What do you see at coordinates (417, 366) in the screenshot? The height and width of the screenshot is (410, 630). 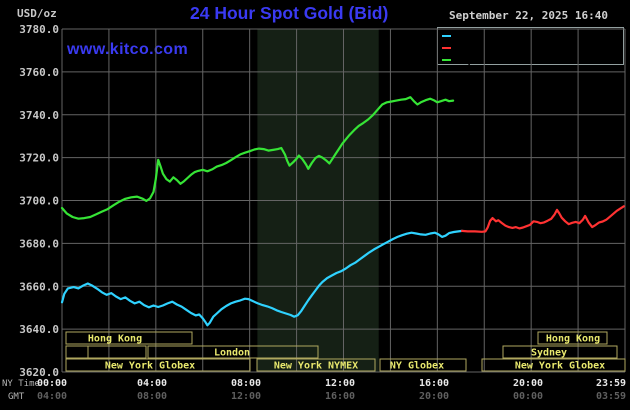 I see `session-label: NY Globex` at bounding box center [417, 366].